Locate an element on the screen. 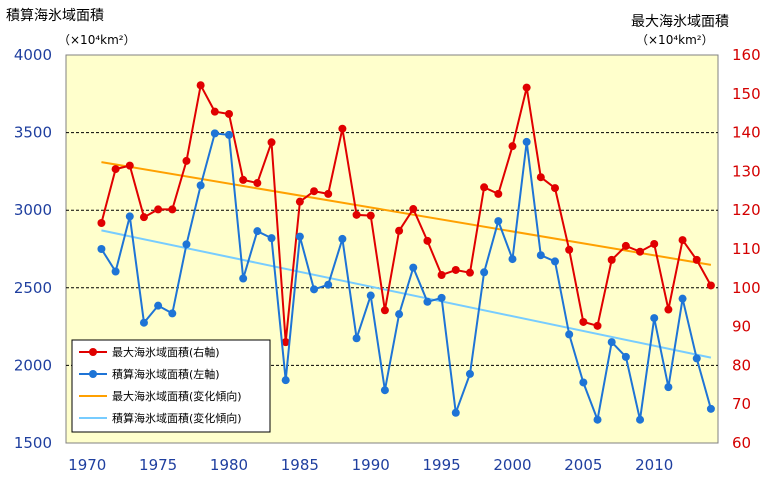 This screenshot has height=489, width=778. right-axis-tick-label: 120 is located at coordinates (746, 210).